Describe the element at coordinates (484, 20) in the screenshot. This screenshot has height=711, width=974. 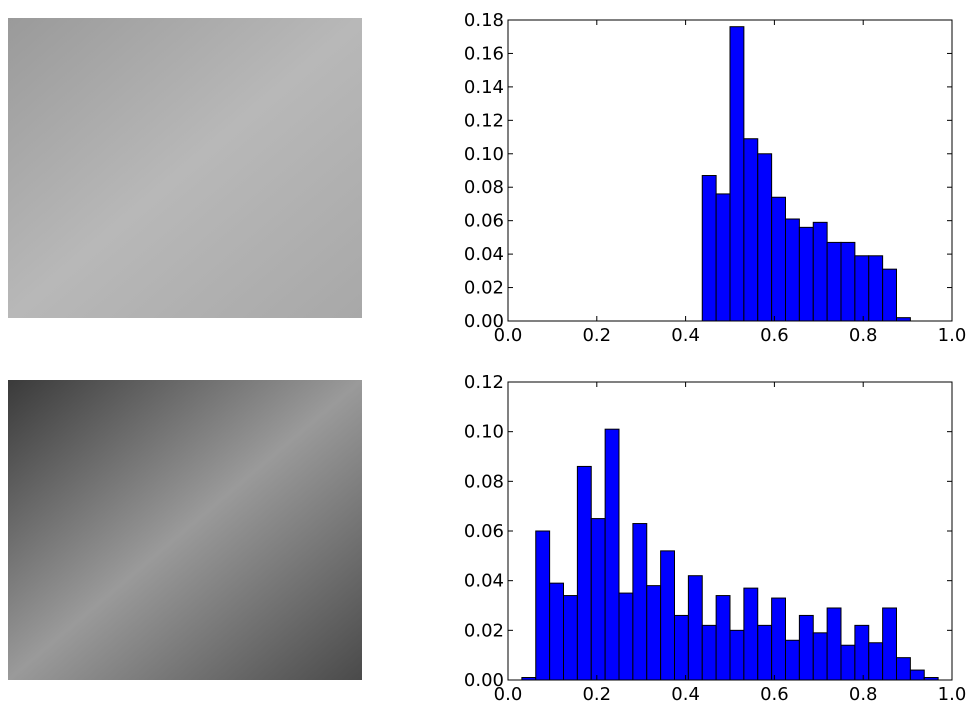
I see `y-tick-label: 0.18` at that location.